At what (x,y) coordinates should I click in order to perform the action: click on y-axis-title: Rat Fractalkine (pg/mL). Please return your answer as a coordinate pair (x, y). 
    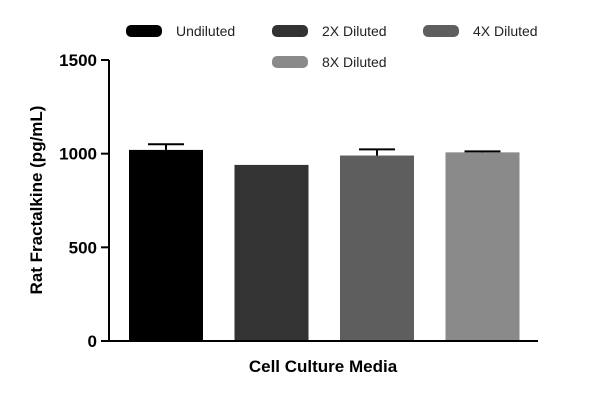
    Looking at the image, I should click on (36, 200).